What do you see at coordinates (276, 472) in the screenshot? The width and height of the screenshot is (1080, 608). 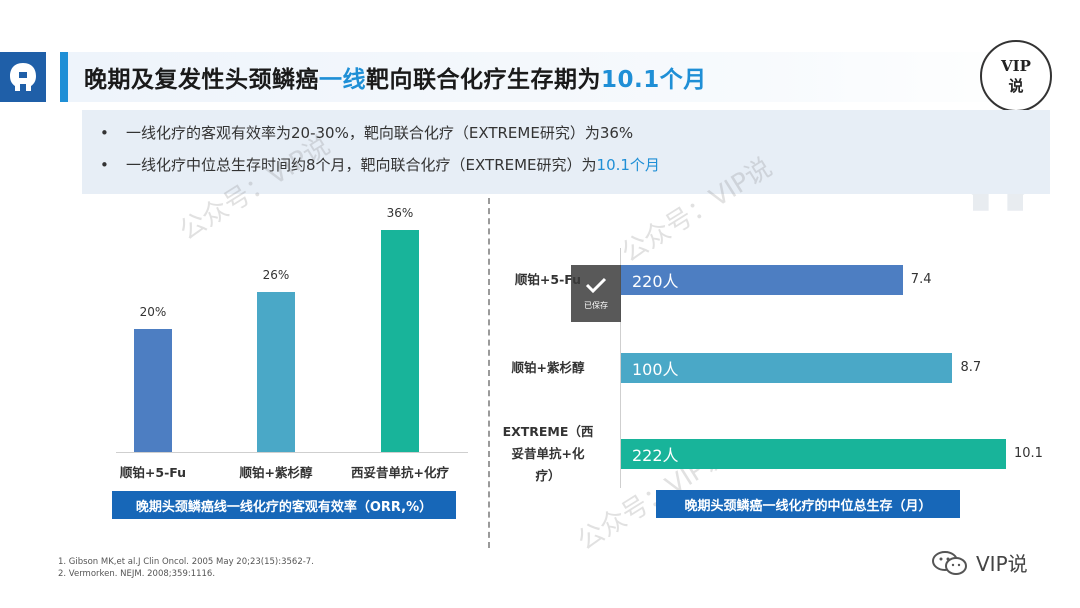 I see `orr-category-label: 顺铂+紫杉醇` at bounding box center [276, 472].